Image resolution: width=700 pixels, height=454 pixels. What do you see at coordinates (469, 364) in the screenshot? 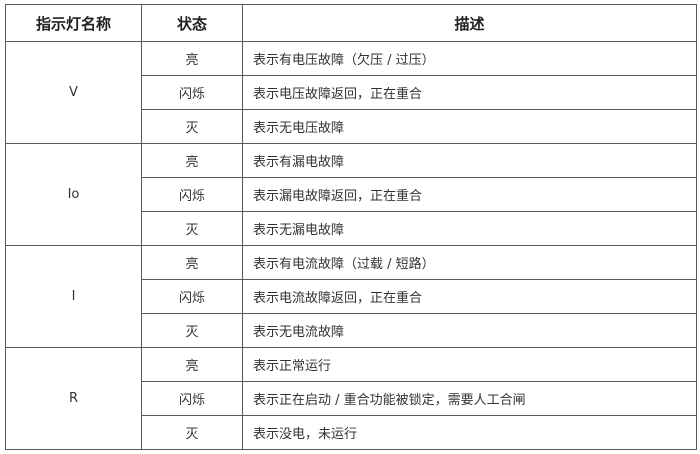
I see `description-cell: 表示正常运行` at bounding box center [469, 364].